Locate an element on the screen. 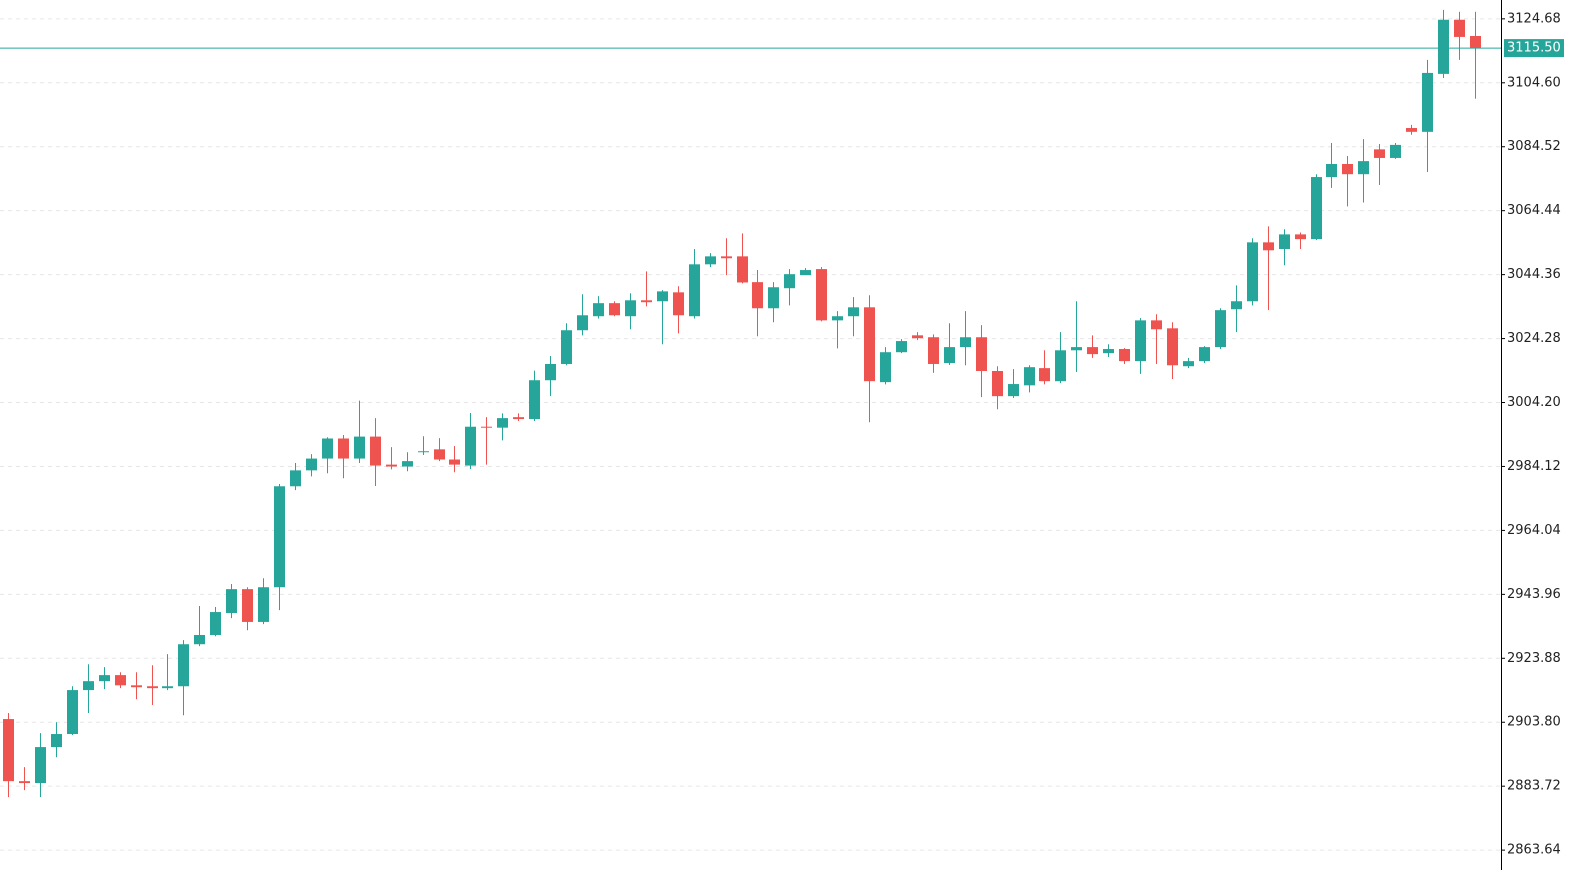 This screenshot has height=870, width=1572. last-price-box is located at coordinates (1534, 48).